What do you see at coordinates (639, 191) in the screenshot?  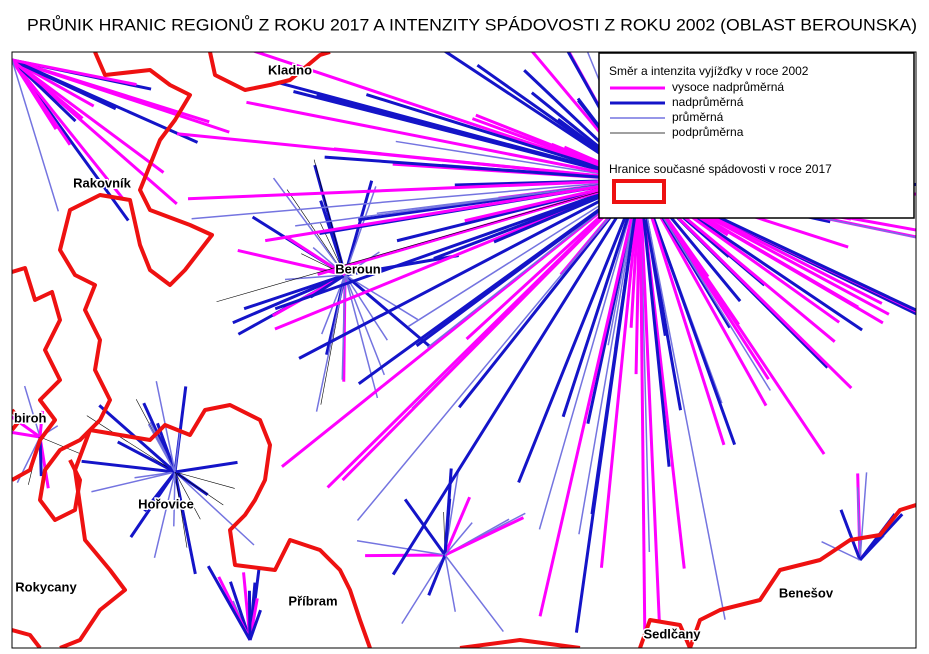 I see `legend-boundary-swatch` at bounding box center [639, 191].